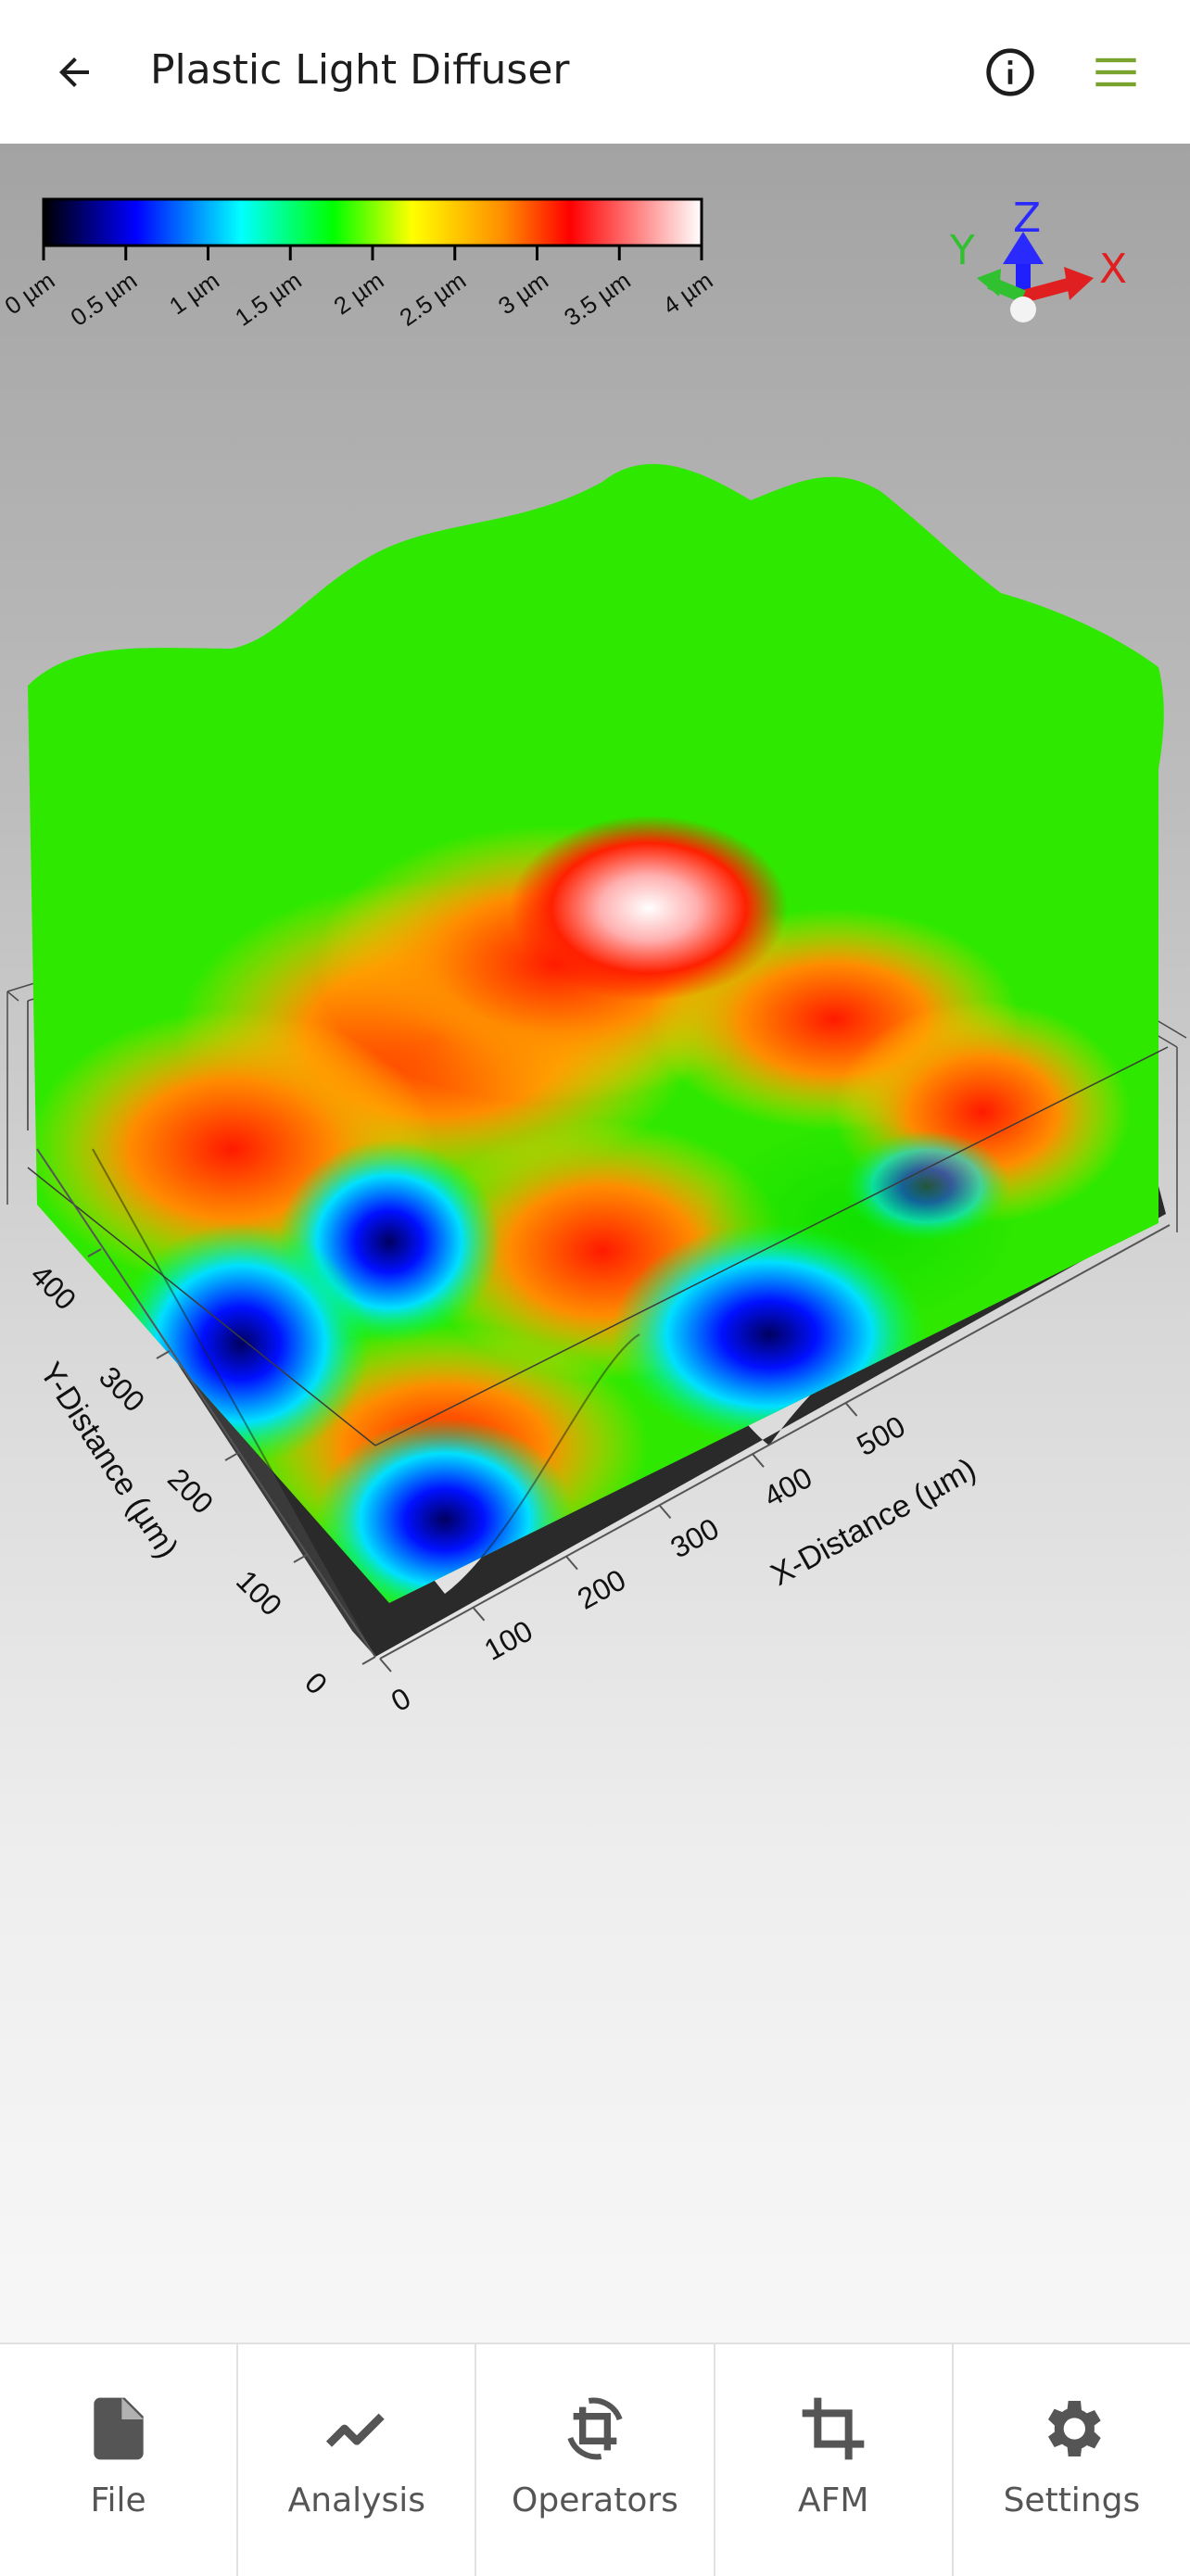  I want to click on nav-operators-label: Operators, so click(595, 2500).